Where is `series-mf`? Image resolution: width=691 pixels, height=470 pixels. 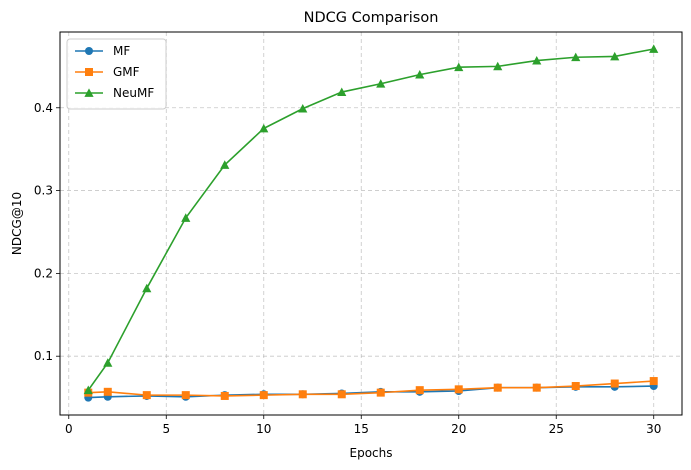
series-mf is located at coordinates (371, 392).